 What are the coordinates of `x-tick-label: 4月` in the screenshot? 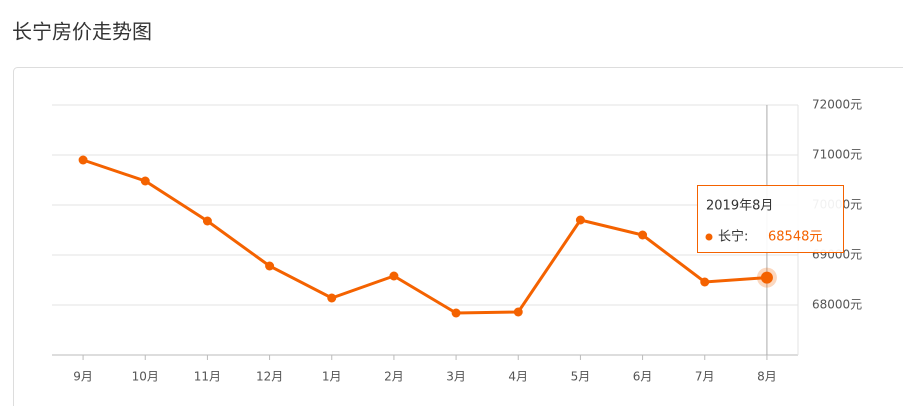 It's located at (518, 377).